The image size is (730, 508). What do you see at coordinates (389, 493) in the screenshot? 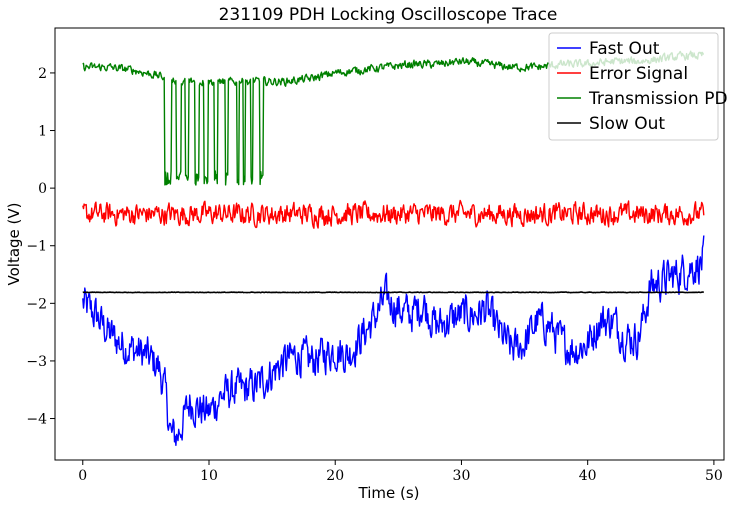
I see `x-axis-label: Time (s)` at bounding box center [389, 493].